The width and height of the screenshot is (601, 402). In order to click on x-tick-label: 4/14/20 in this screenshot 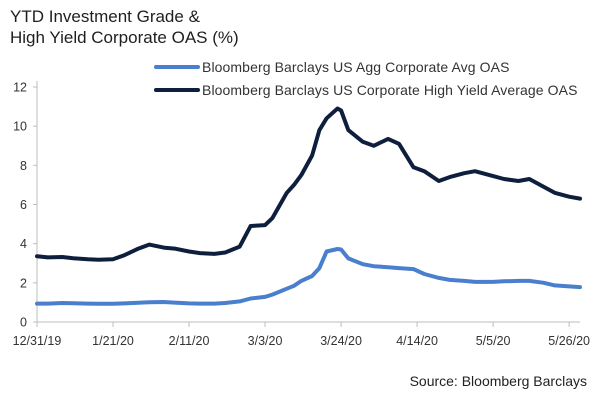, I will do `click(417, 341)`.